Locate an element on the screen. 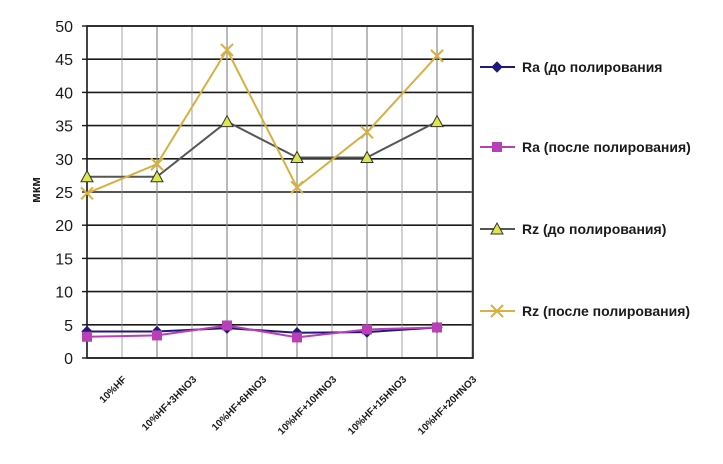 This screenshot has width=723, height=464. y-tick-label: 35 is located at coordinates (64, 127).